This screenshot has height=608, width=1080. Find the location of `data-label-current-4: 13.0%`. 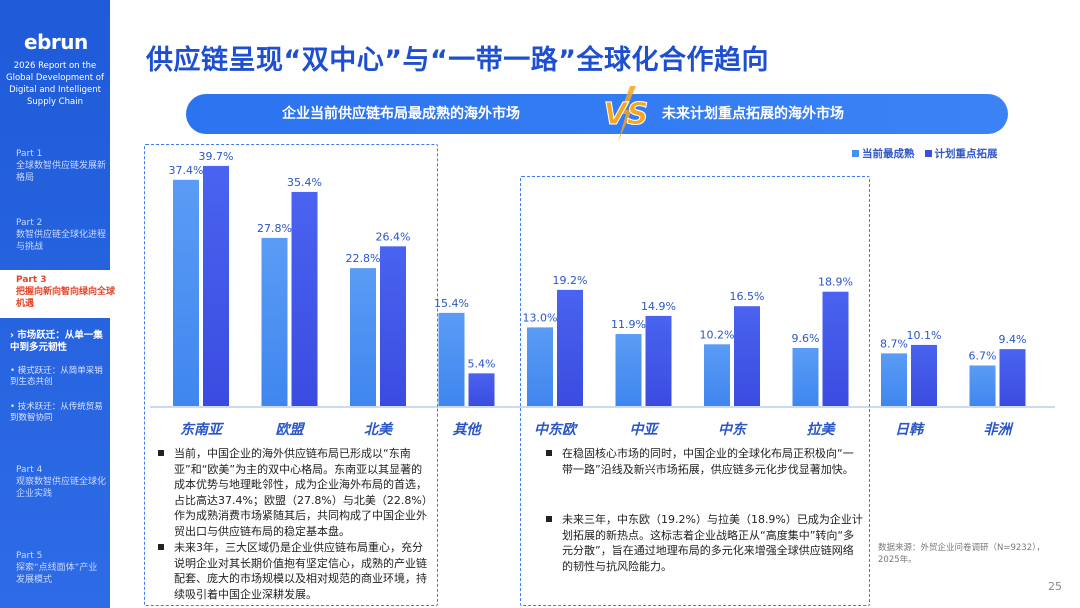

data-label-current-4: 13.0% is located at coordinates (540, 317).